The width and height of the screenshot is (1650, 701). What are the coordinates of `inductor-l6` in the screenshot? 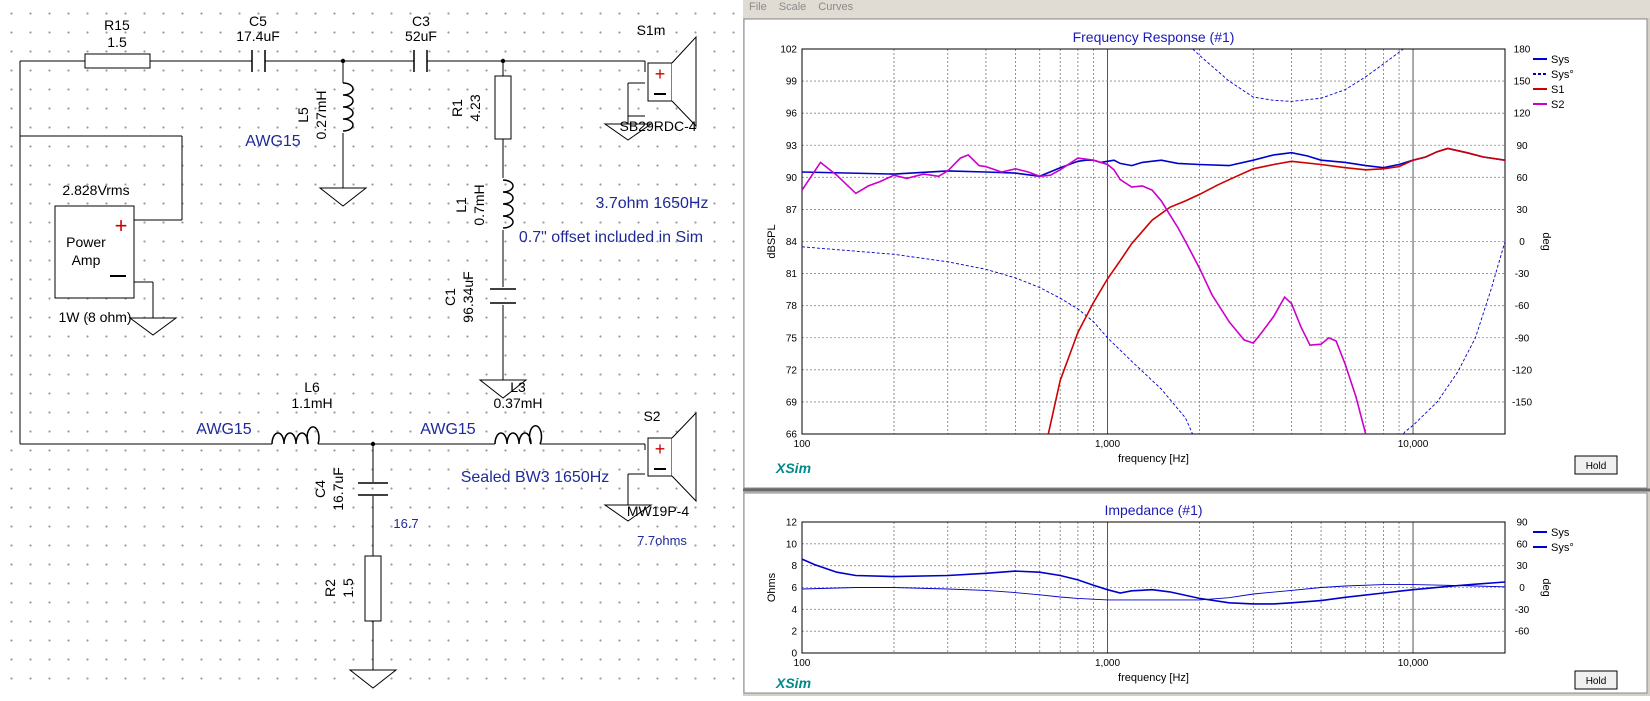 It's located at (295, 435).